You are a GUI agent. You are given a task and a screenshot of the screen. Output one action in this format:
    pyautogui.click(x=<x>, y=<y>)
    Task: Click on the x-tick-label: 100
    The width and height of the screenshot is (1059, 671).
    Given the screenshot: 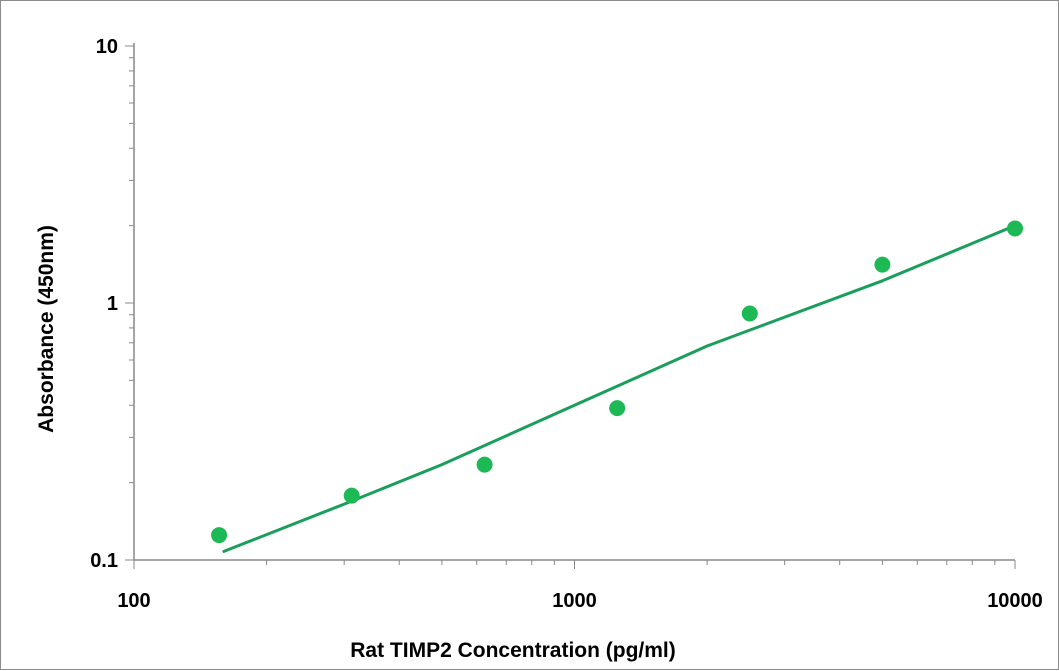 What is the action you would take?
    pyautogui.click(x=133, y=601)
    